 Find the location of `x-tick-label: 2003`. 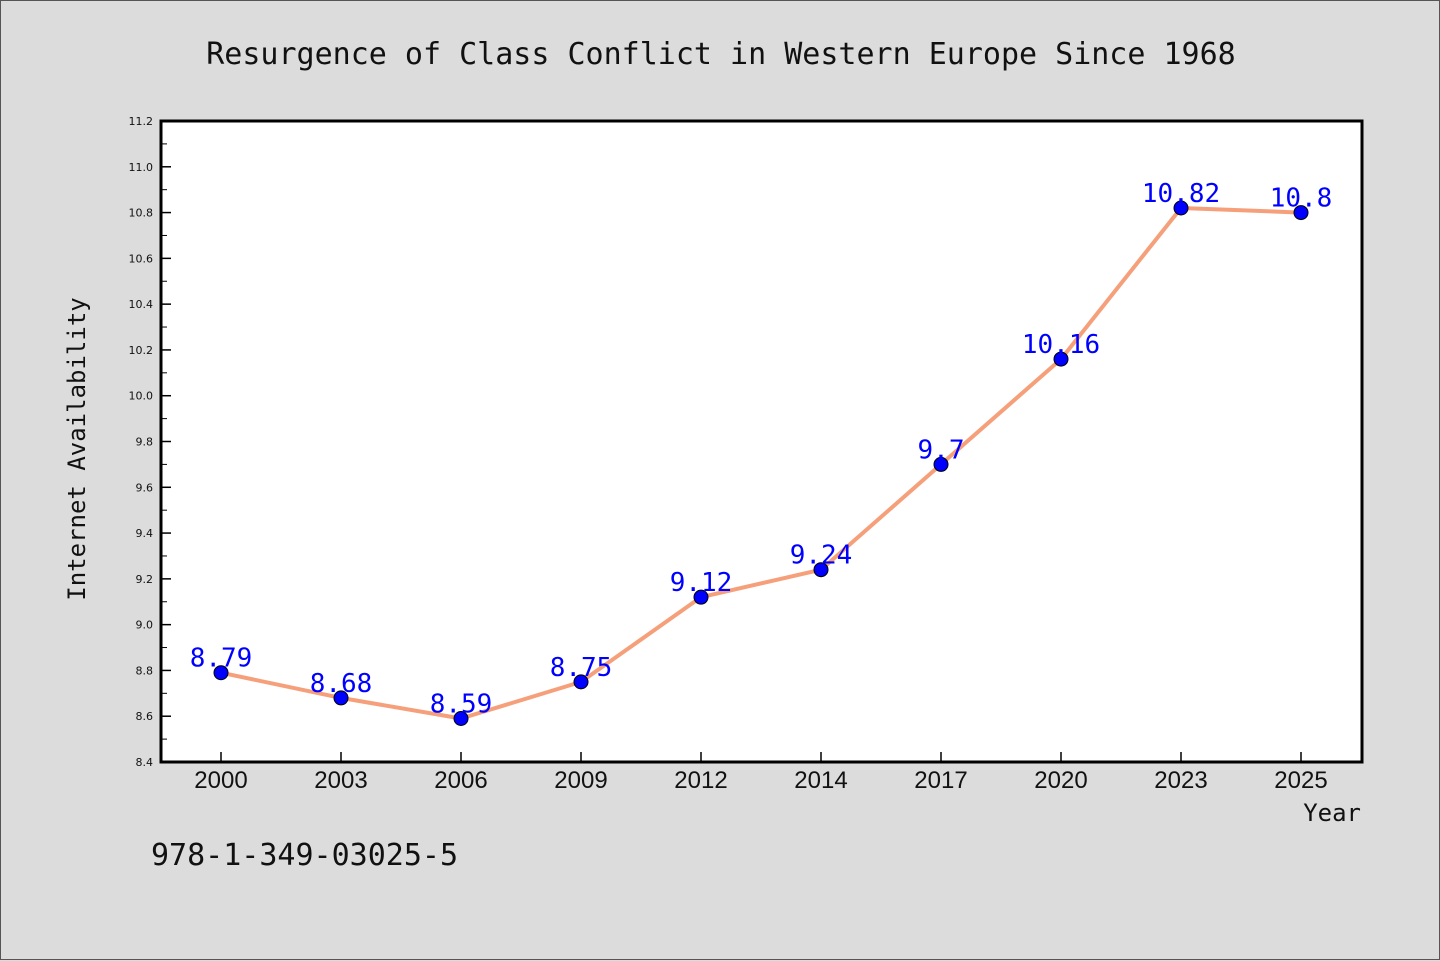

x-tick-label: 2003 is located at coordinates (340, 780).